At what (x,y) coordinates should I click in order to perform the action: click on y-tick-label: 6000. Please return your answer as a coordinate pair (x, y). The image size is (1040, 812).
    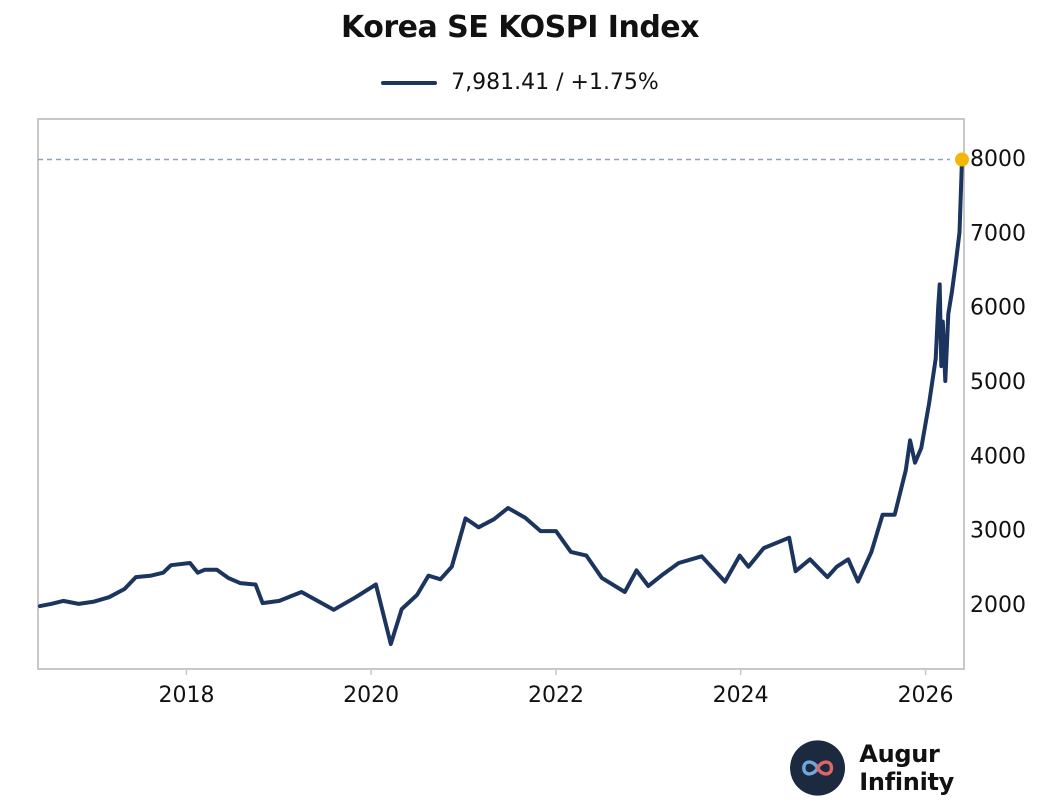
    Looking at the image, I should click on (998, 308).